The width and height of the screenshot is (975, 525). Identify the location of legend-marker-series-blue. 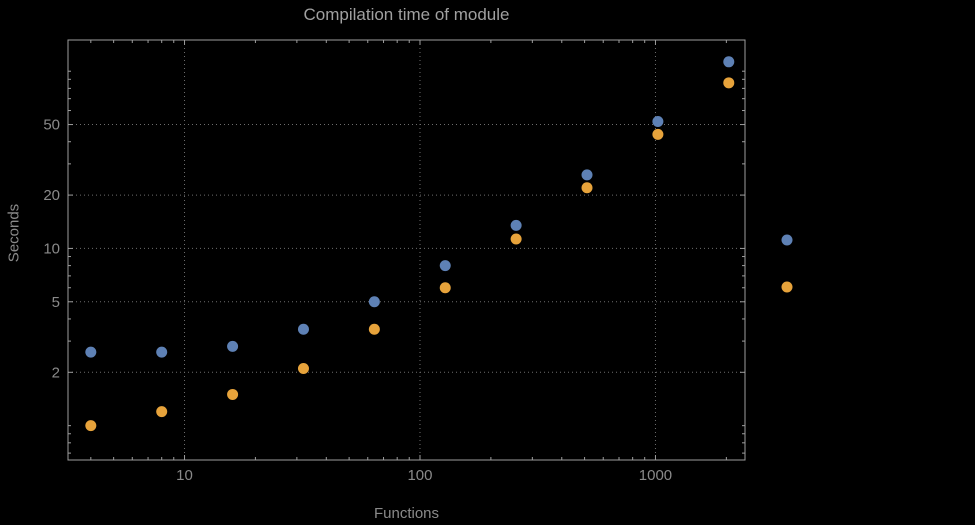
(787, 240).